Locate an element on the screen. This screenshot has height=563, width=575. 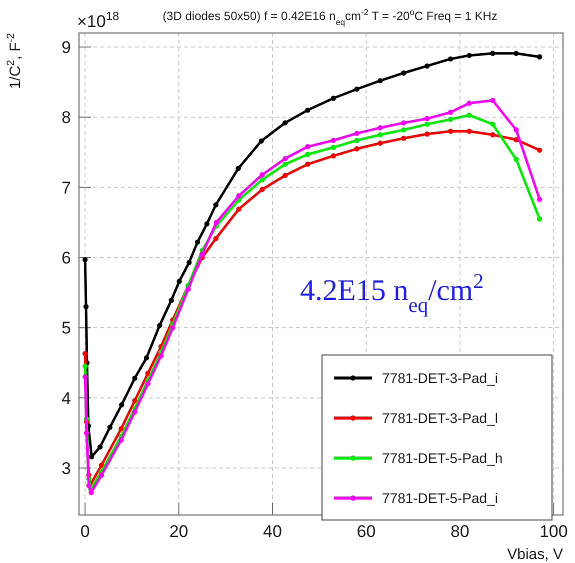
y-tick-label: 8 is located at coordinates (66, 118).